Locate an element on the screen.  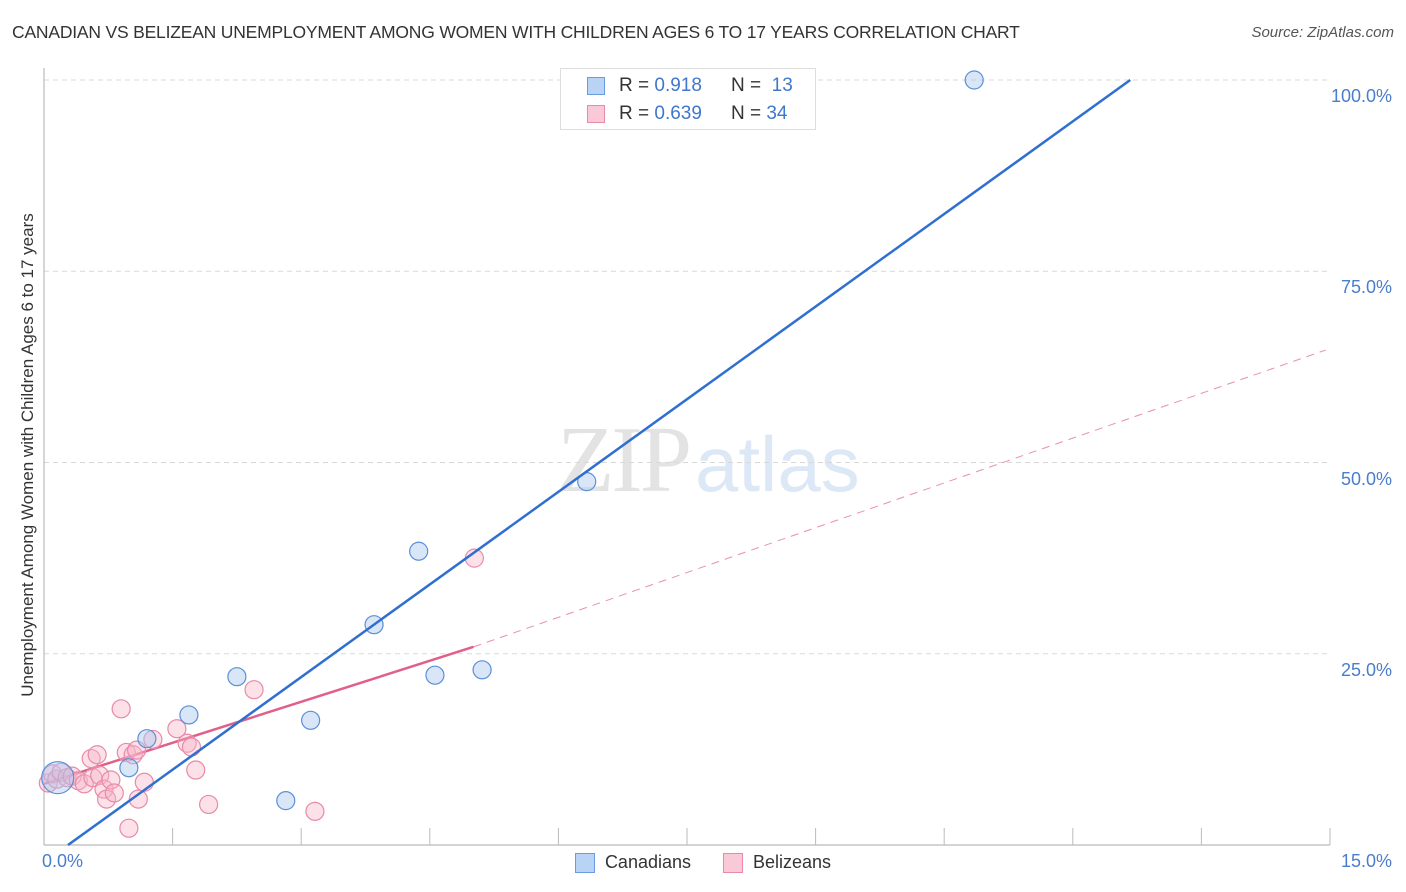
legend-item-belizeans: Belizeans is located at coordinates (777, 862).